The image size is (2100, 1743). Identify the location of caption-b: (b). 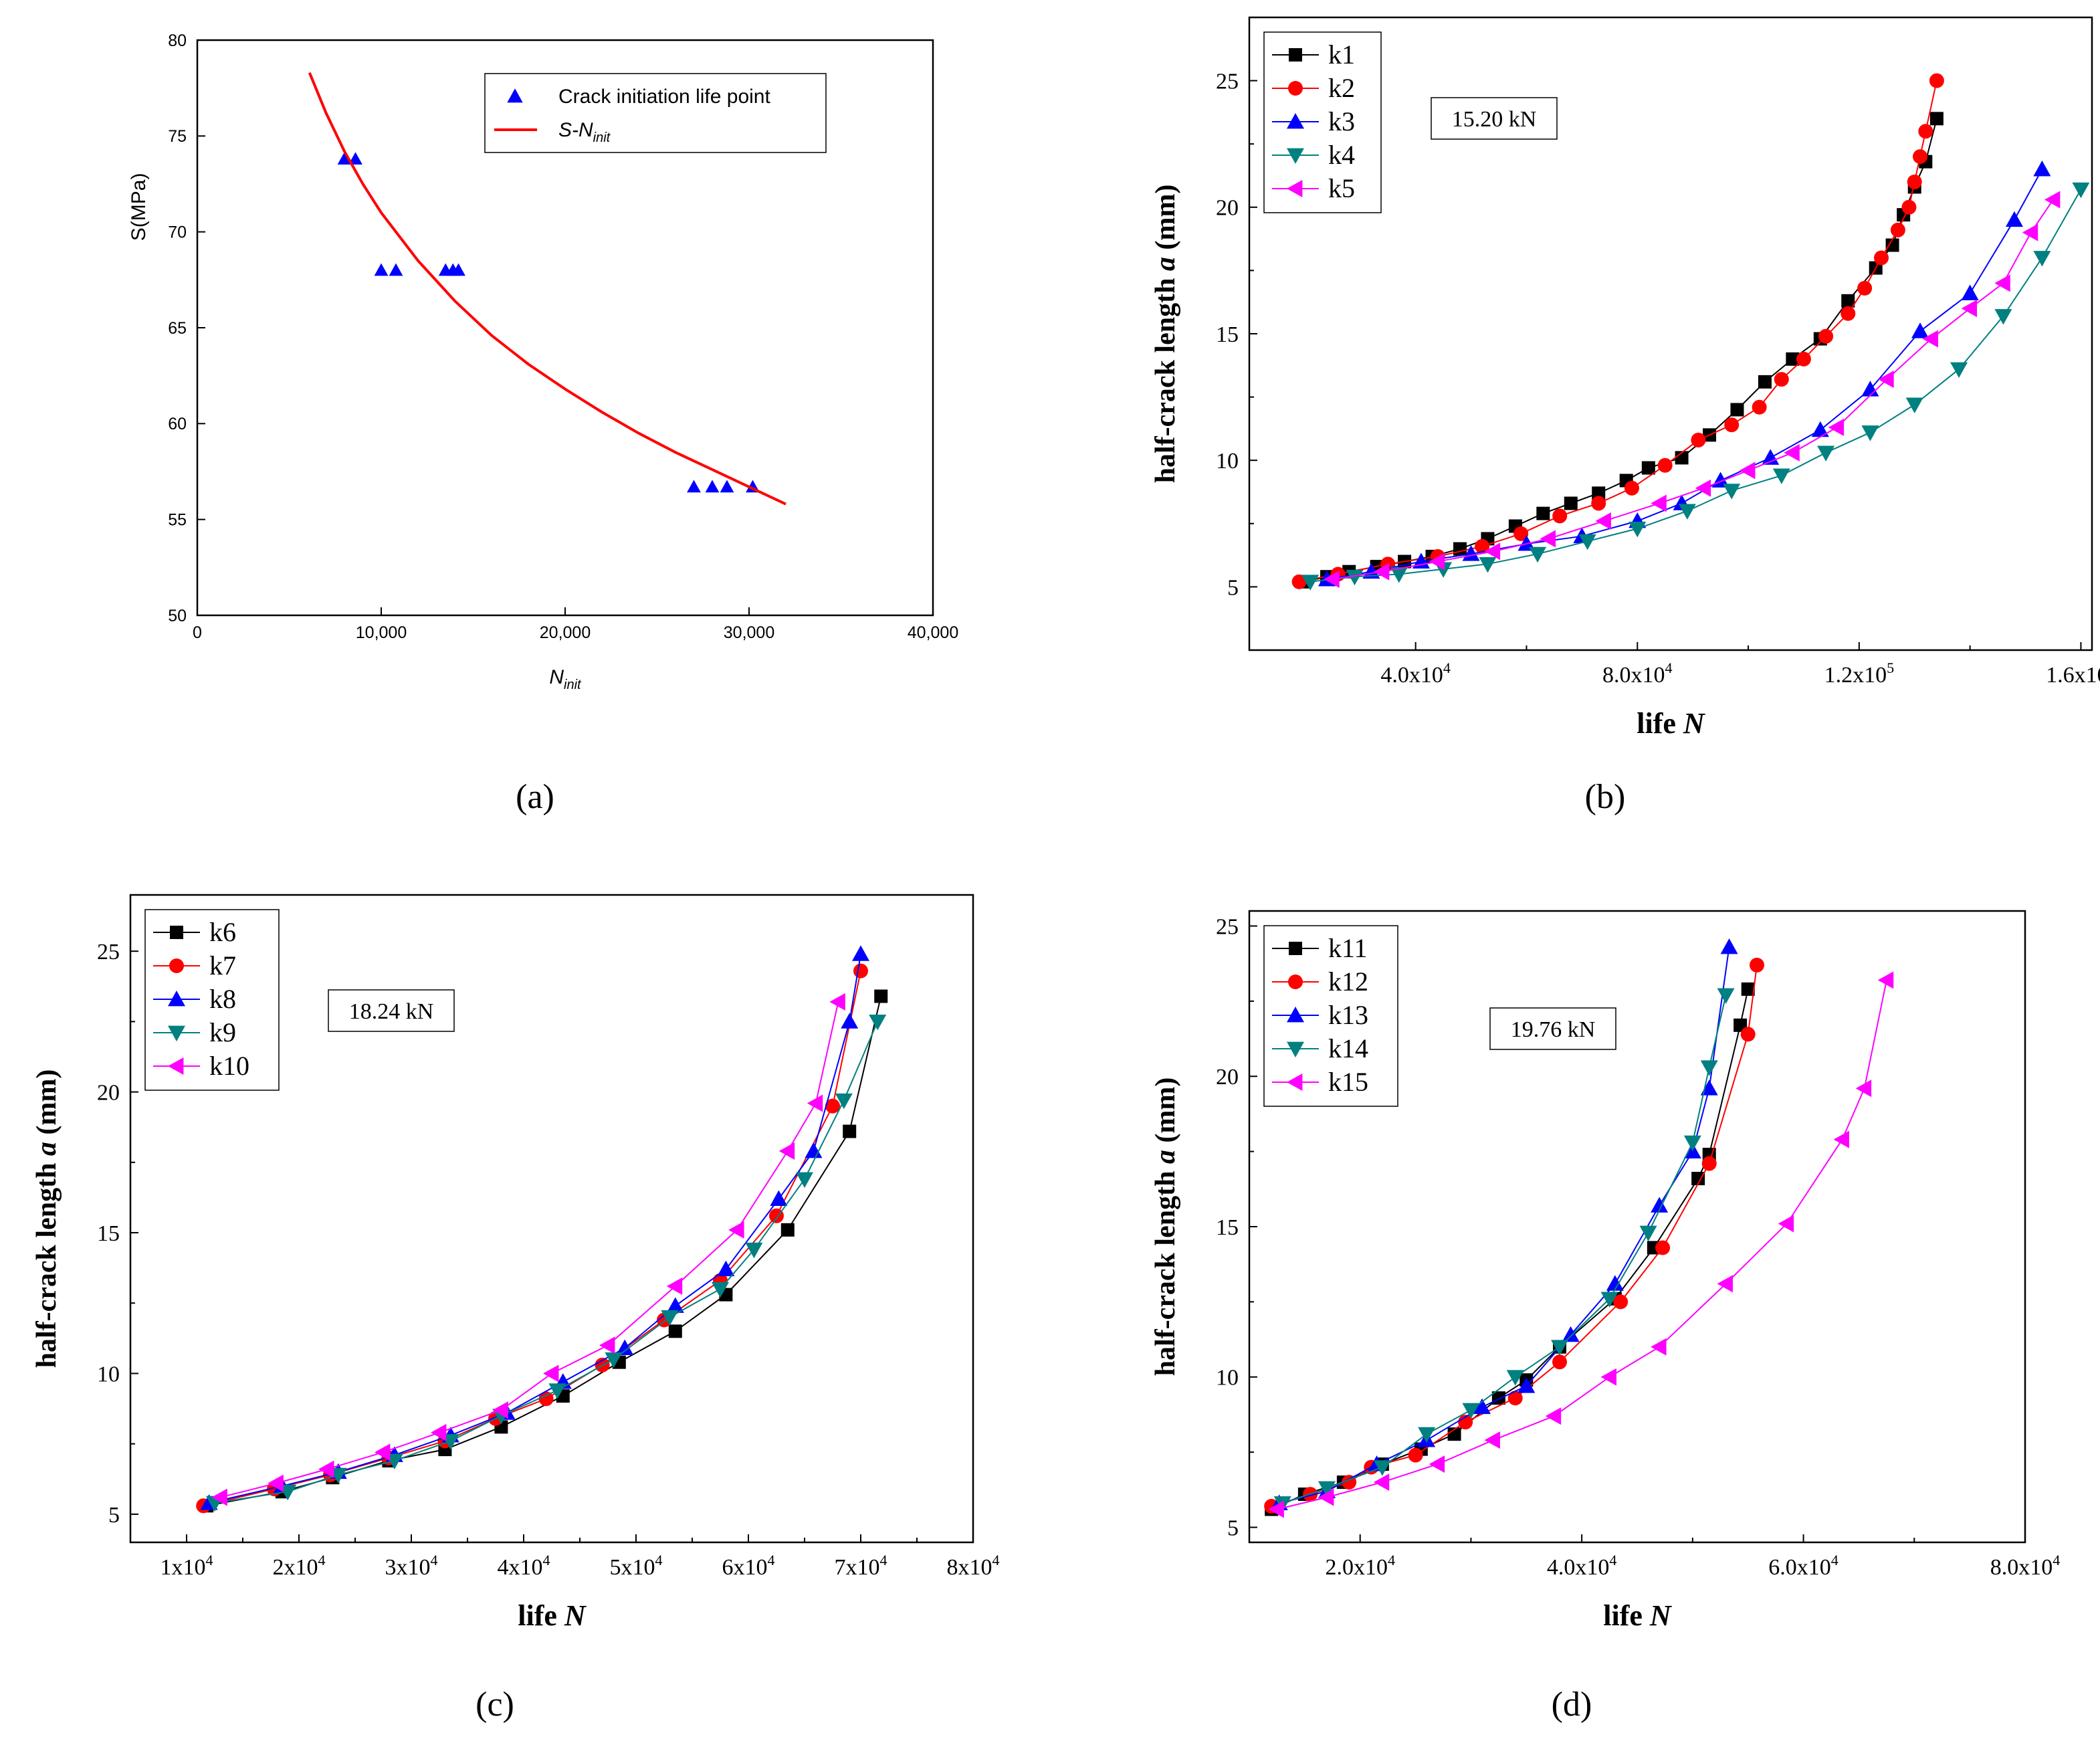
(1605, 797).